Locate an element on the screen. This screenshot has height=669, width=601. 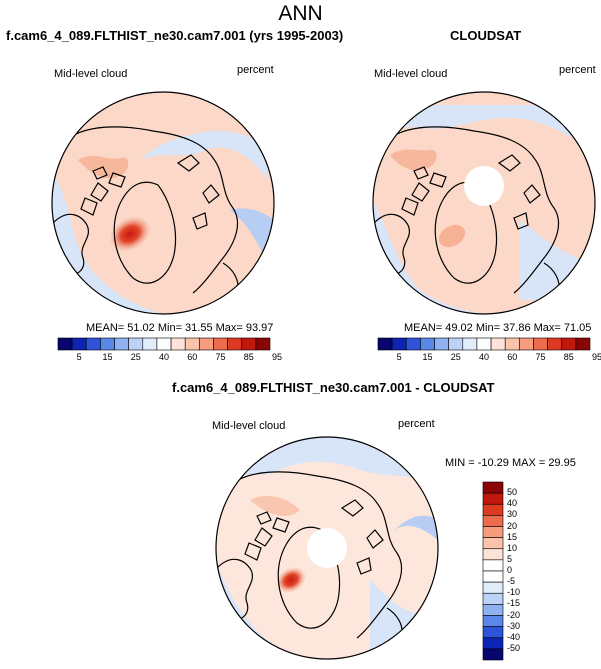
panel3-colorbar-tick-label: 30 is located at coordinates (512, 514).